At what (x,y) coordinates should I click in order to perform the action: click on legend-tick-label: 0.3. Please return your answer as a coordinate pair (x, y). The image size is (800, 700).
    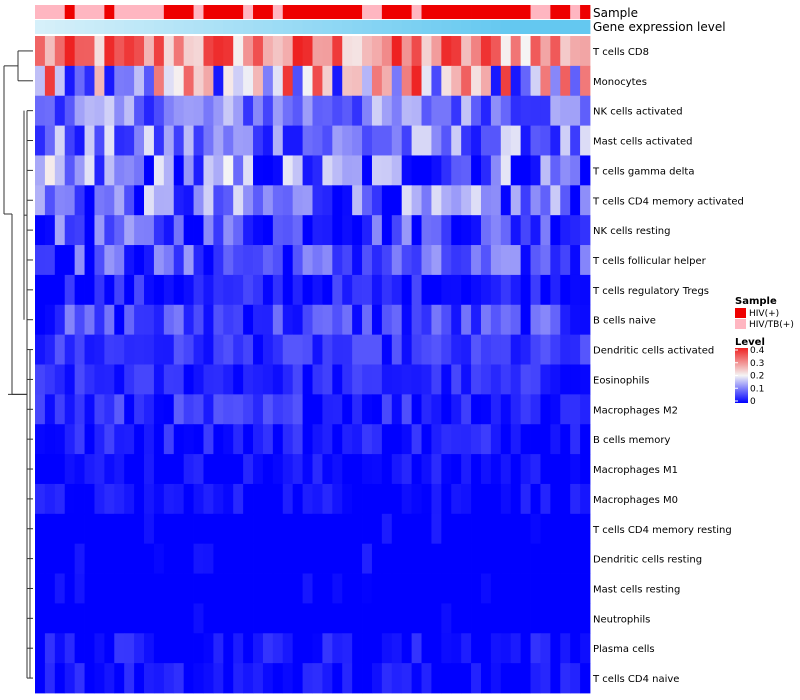
    Looking at the image, I should click on (757, 364).